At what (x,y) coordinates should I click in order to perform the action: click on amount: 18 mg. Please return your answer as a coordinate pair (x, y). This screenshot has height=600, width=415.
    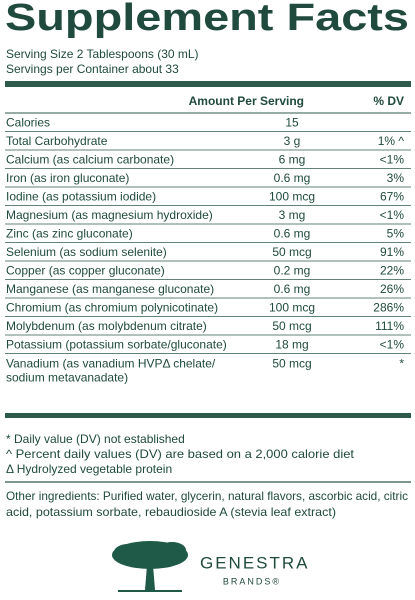
    Looking at the image, I should click on (291, 344).